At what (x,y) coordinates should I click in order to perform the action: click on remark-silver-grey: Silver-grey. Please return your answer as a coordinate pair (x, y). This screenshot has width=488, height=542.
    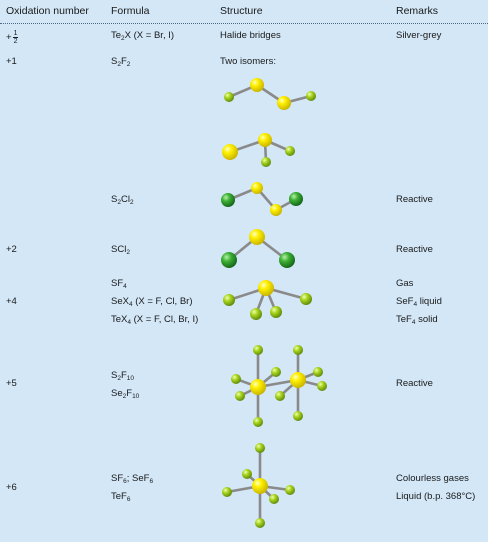
    Looking at the image, I should click on (419, 35).